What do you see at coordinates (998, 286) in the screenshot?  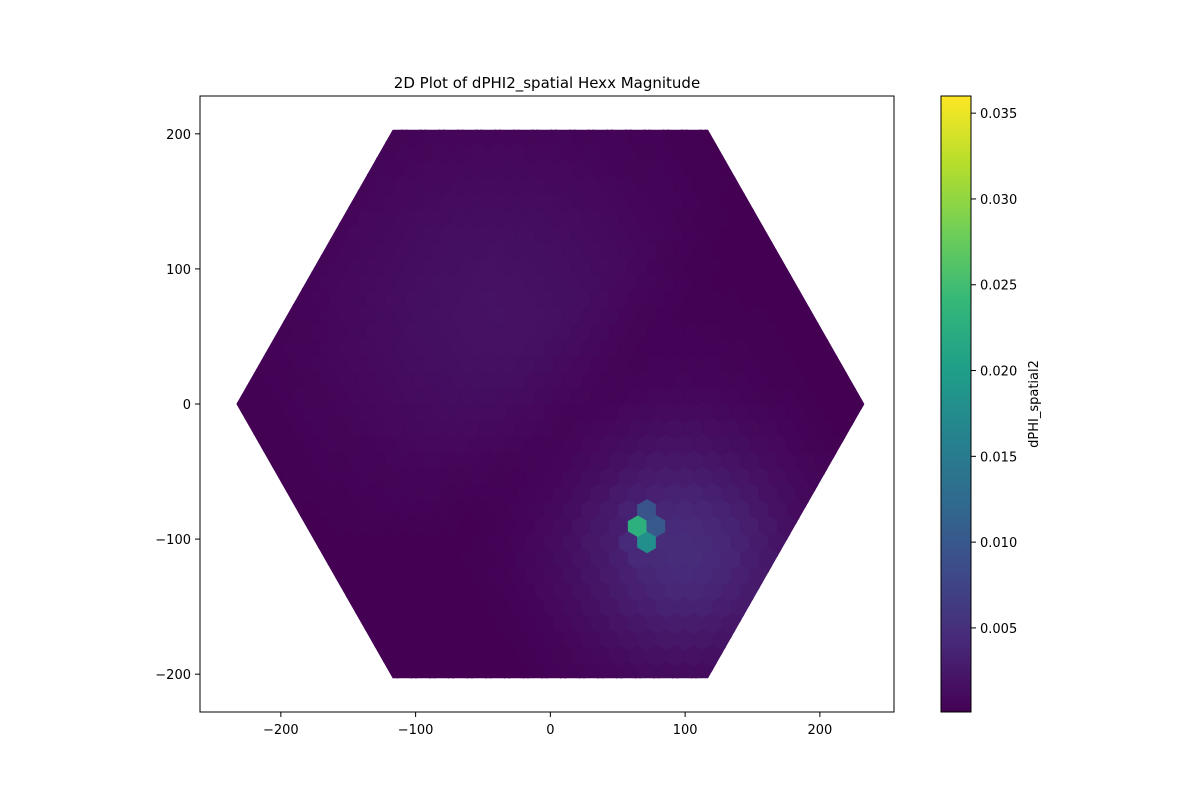 I see `colorbar-tick-label: 0.025` at bounding box center [998, 286].